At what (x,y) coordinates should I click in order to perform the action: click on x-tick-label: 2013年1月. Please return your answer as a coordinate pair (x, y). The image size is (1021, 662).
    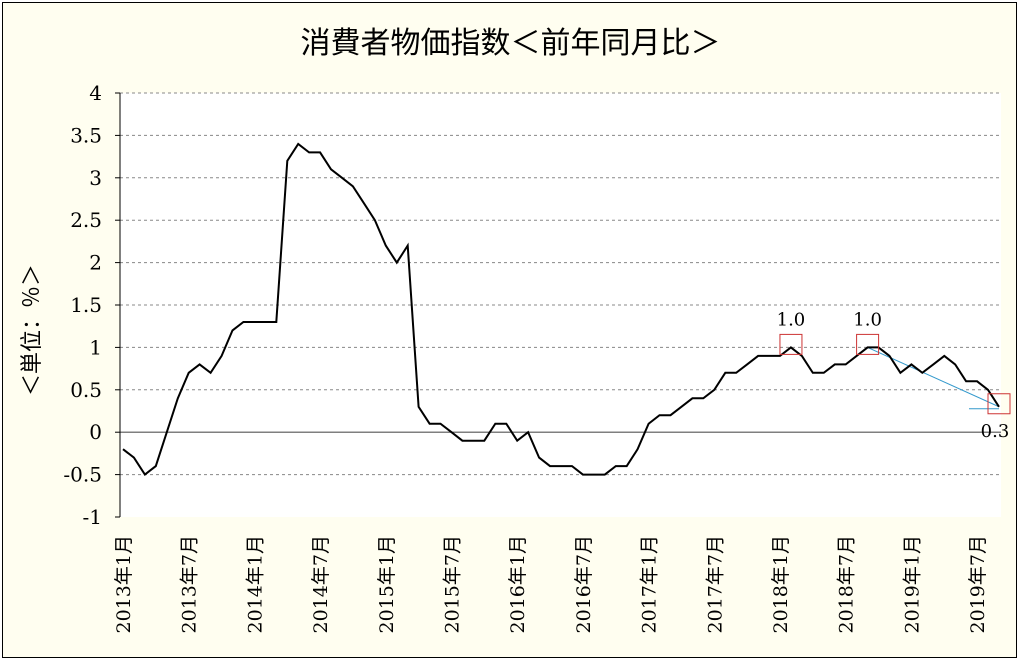
    Looking at the image, I should click on (124, 584).